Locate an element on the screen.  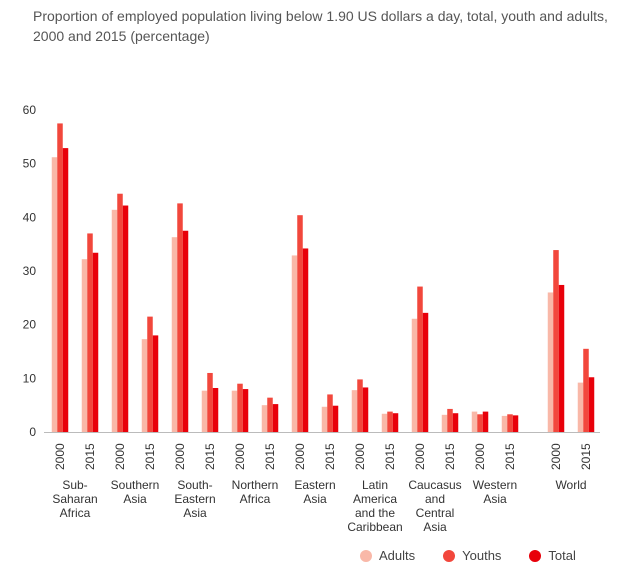
region-label-line: and is located at coordinates (435, 499).